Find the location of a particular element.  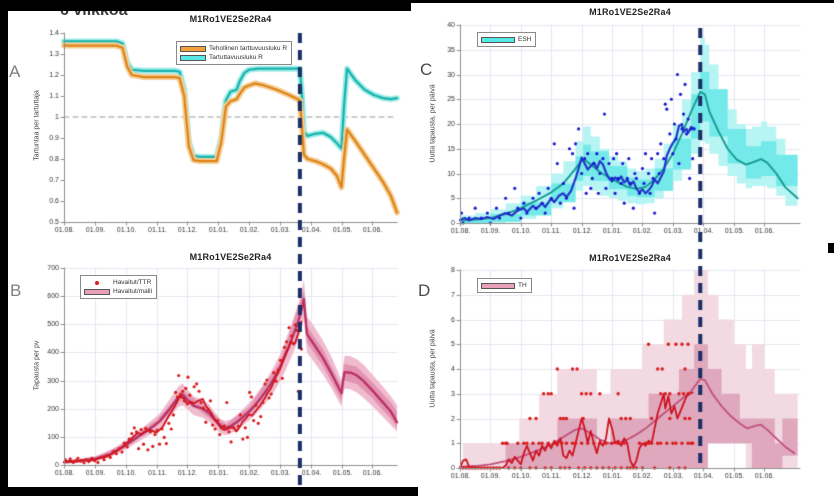

legend-label: ESH is located at coordinates (525, 39).